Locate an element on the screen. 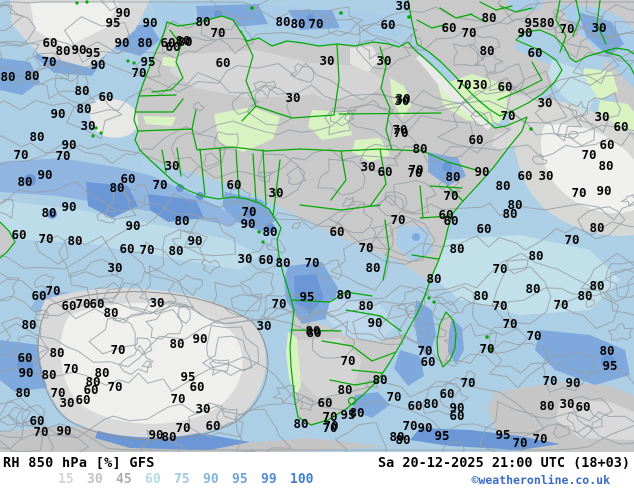 This screenshot has height=490, width=634. color-scale: 15 30 45 60 75 90 95 99 100 is located at coordinates (188, 479).